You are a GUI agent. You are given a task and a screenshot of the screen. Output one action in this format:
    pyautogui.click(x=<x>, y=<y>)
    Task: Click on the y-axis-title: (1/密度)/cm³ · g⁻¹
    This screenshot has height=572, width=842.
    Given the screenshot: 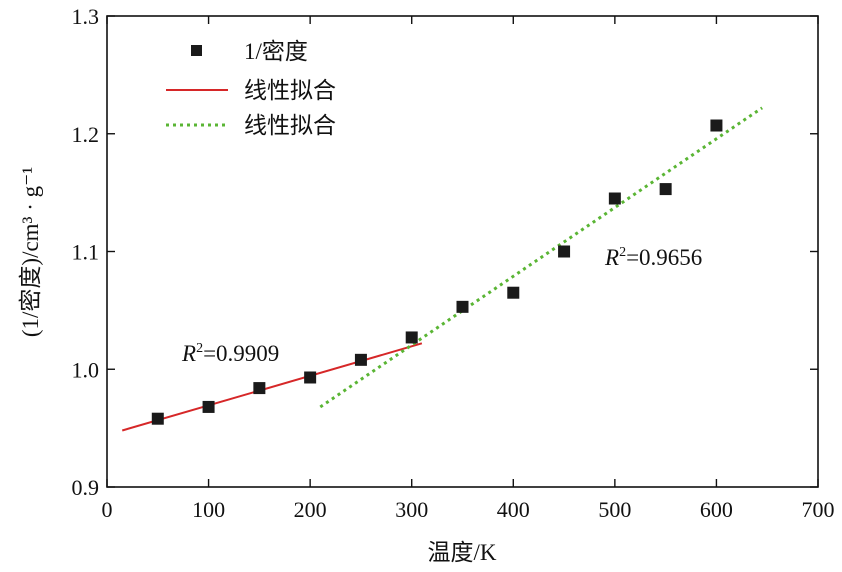 What is the action you would take?
    pyautogui.click(x=30, y=252)
    